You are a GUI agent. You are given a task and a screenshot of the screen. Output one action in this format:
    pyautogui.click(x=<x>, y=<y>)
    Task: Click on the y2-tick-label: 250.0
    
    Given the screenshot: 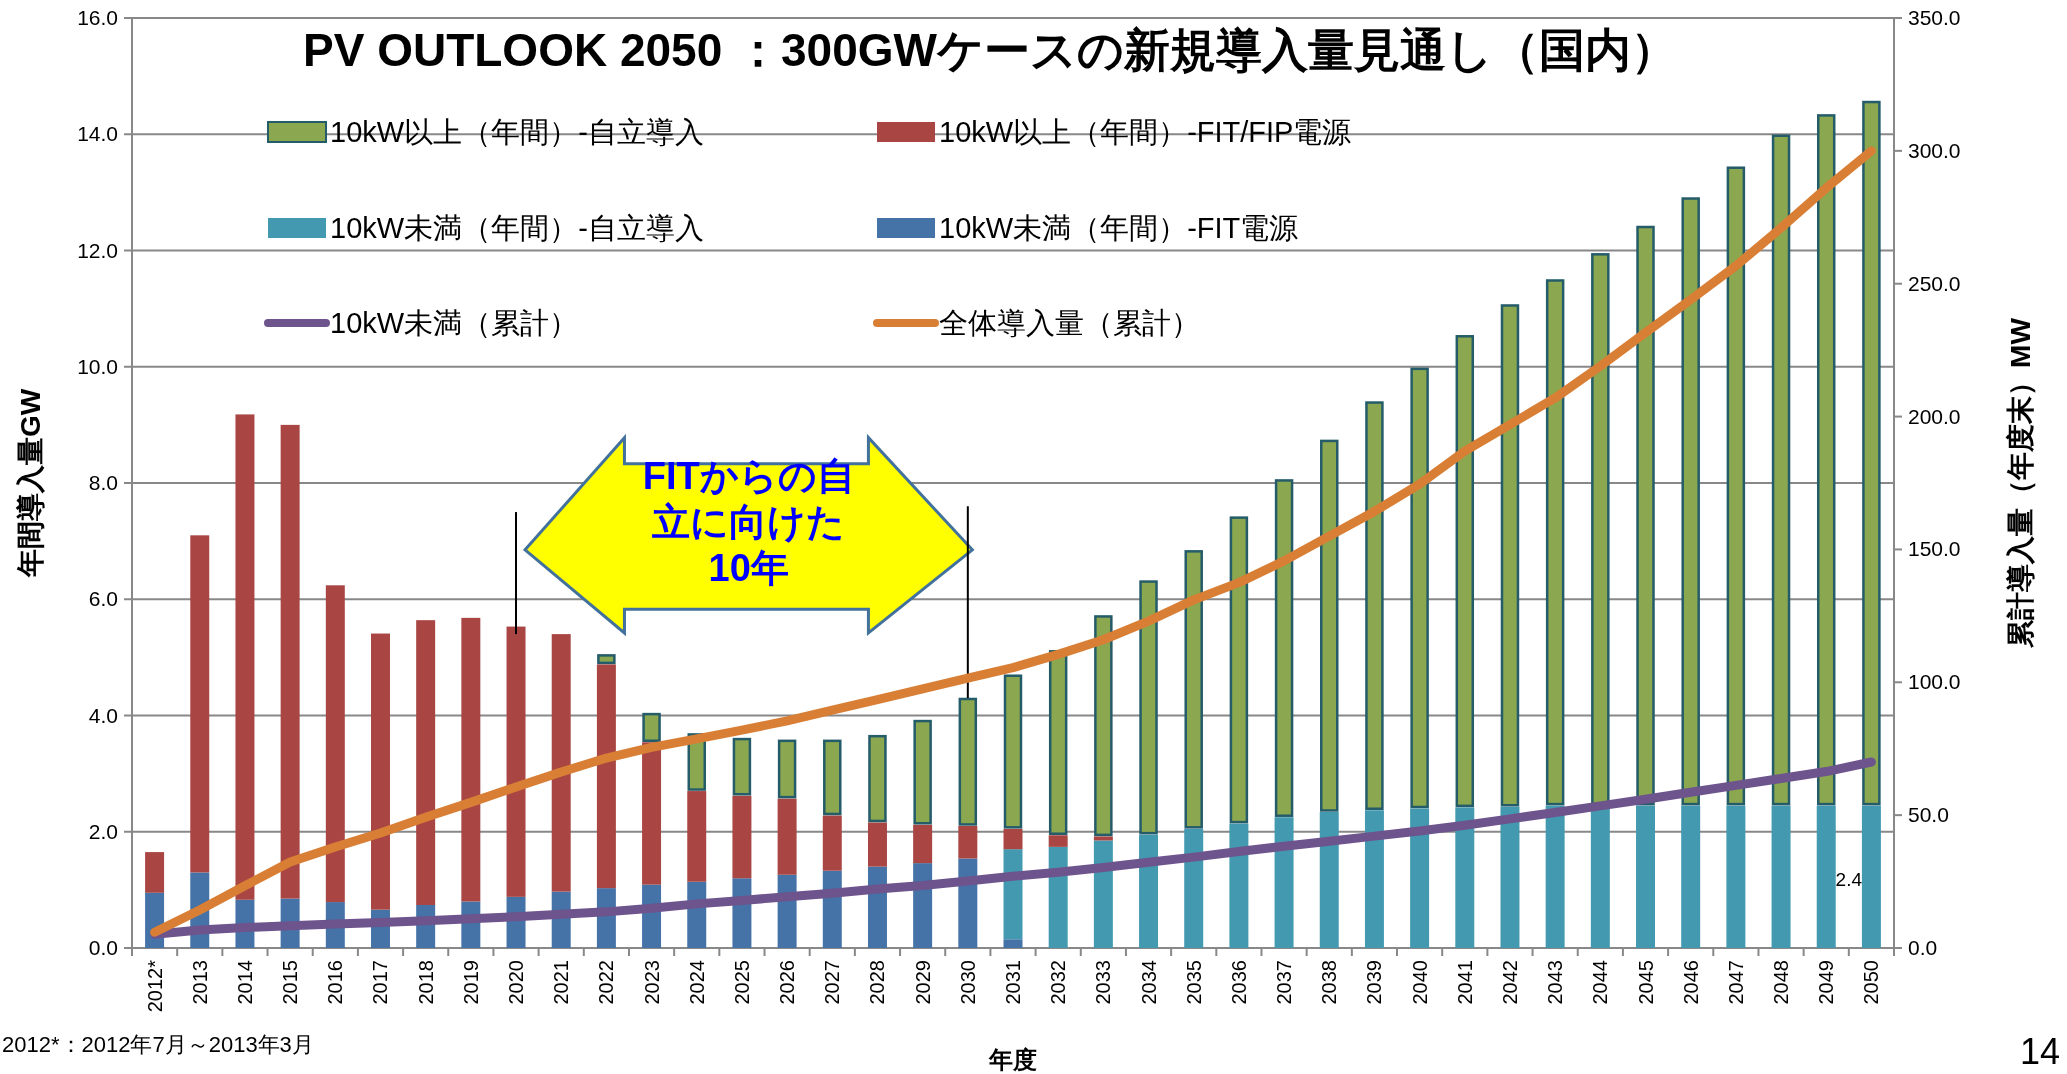 What is the action you would take?
    pyautogui.click(x=1934, y=283)
    